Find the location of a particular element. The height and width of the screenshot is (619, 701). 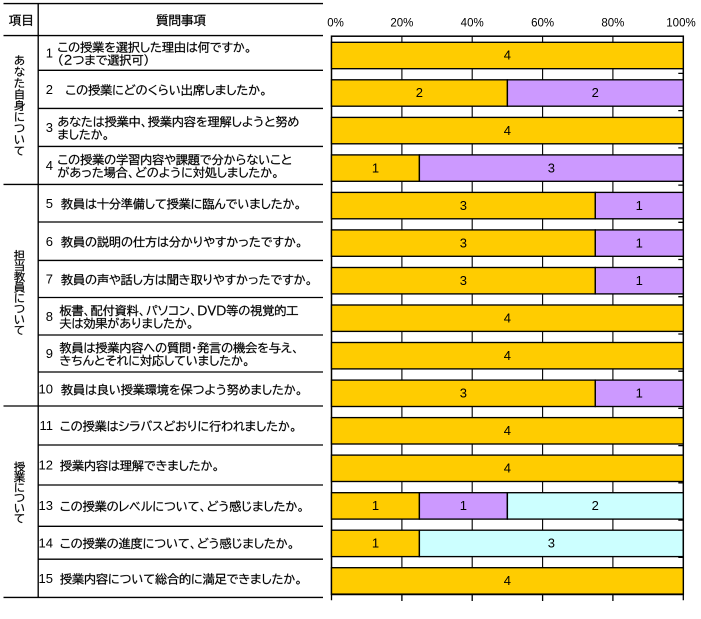

svg-text: 20% is located at coordinates (401, 23).